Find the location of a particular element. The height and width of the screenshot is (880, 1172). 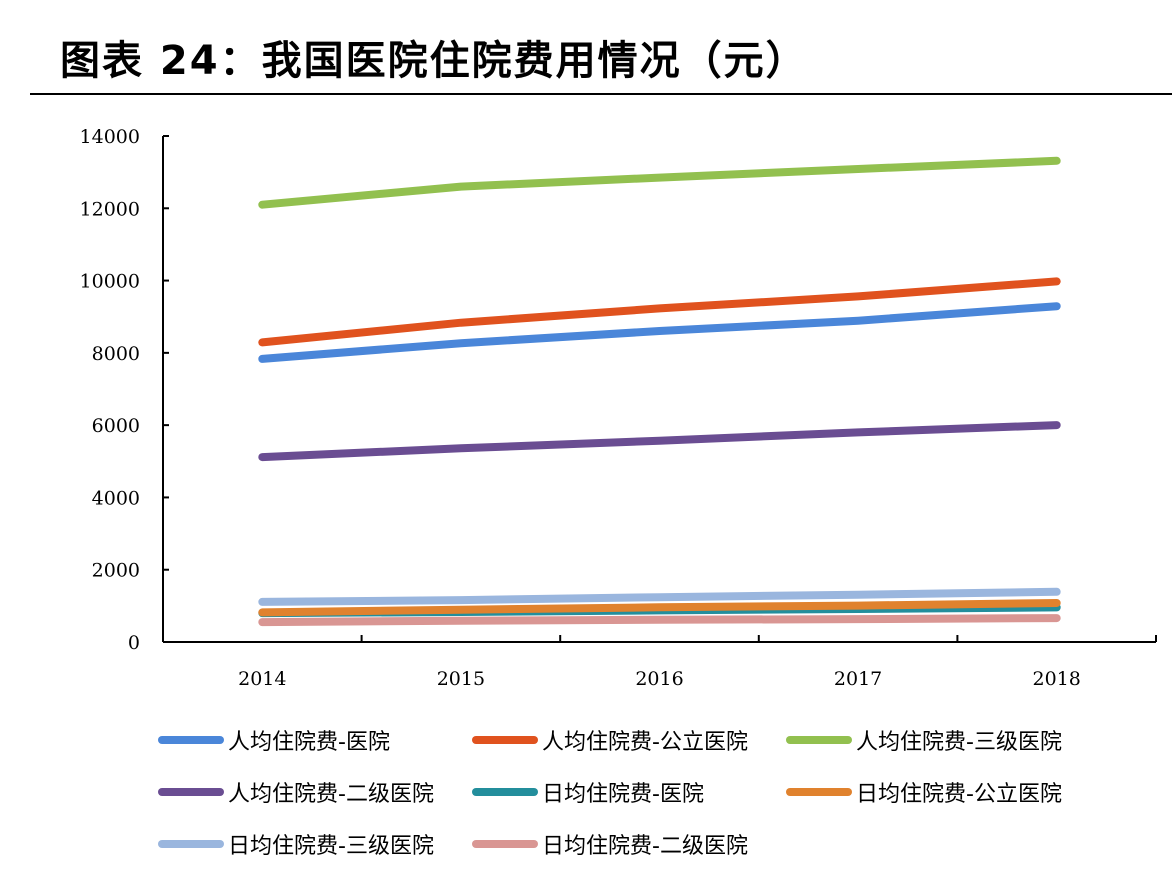

legend-item: 人均住院费-公立医院 is located at coordinates (610, 740).